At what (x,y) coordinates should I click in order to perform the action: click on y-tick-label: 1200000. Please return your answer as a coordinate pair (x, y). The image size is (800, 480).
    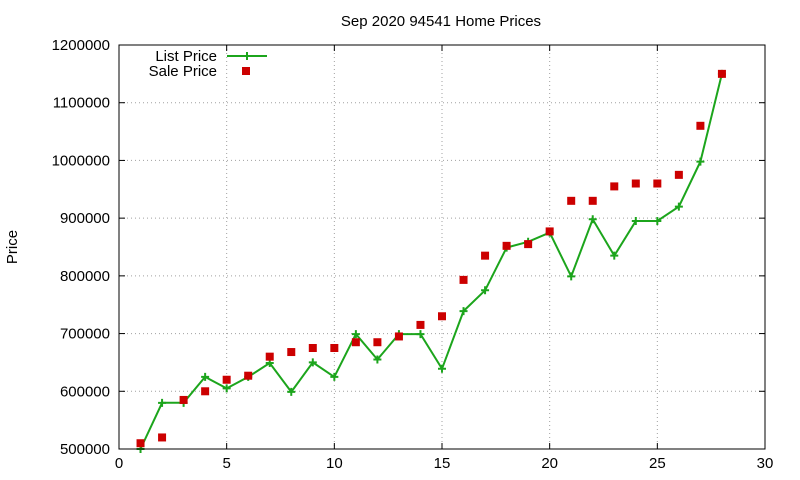
    Looking at the image, I should click on (81, 45).